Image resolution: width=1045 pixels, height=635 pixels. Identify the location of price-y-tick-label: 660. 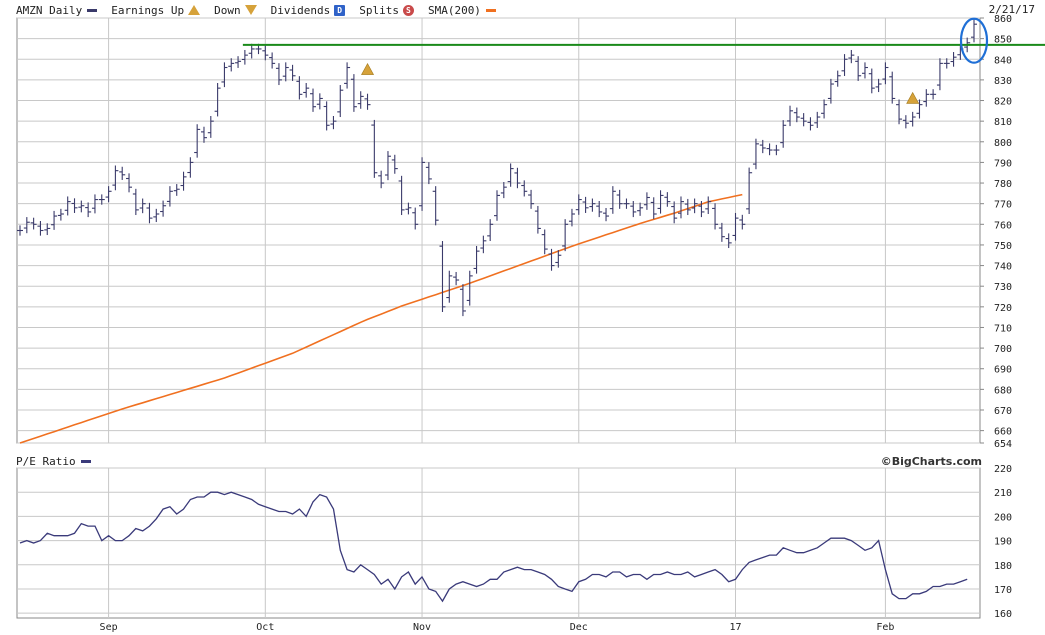
(1003, 432).